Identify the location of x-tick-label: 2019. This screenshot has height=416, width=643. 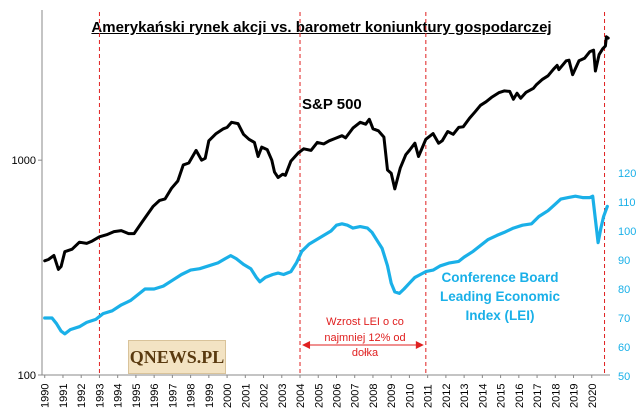
(575, 396).